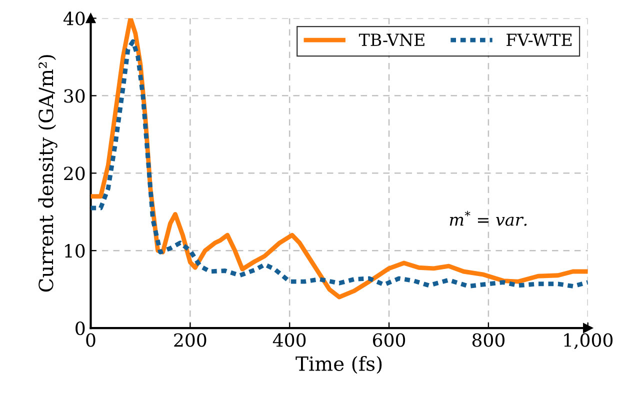  Describe the element at coordinates (91, 340) in the screenshot. I see `x-tick-label: 0` at that location.